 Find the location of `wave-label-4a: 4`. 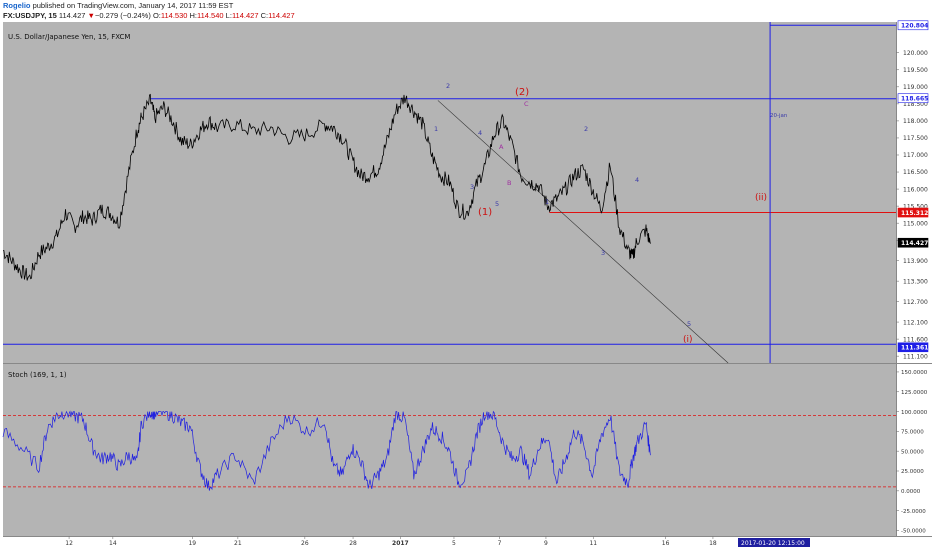

wave-label-4a: 4 is located at coordinates (480, 133).